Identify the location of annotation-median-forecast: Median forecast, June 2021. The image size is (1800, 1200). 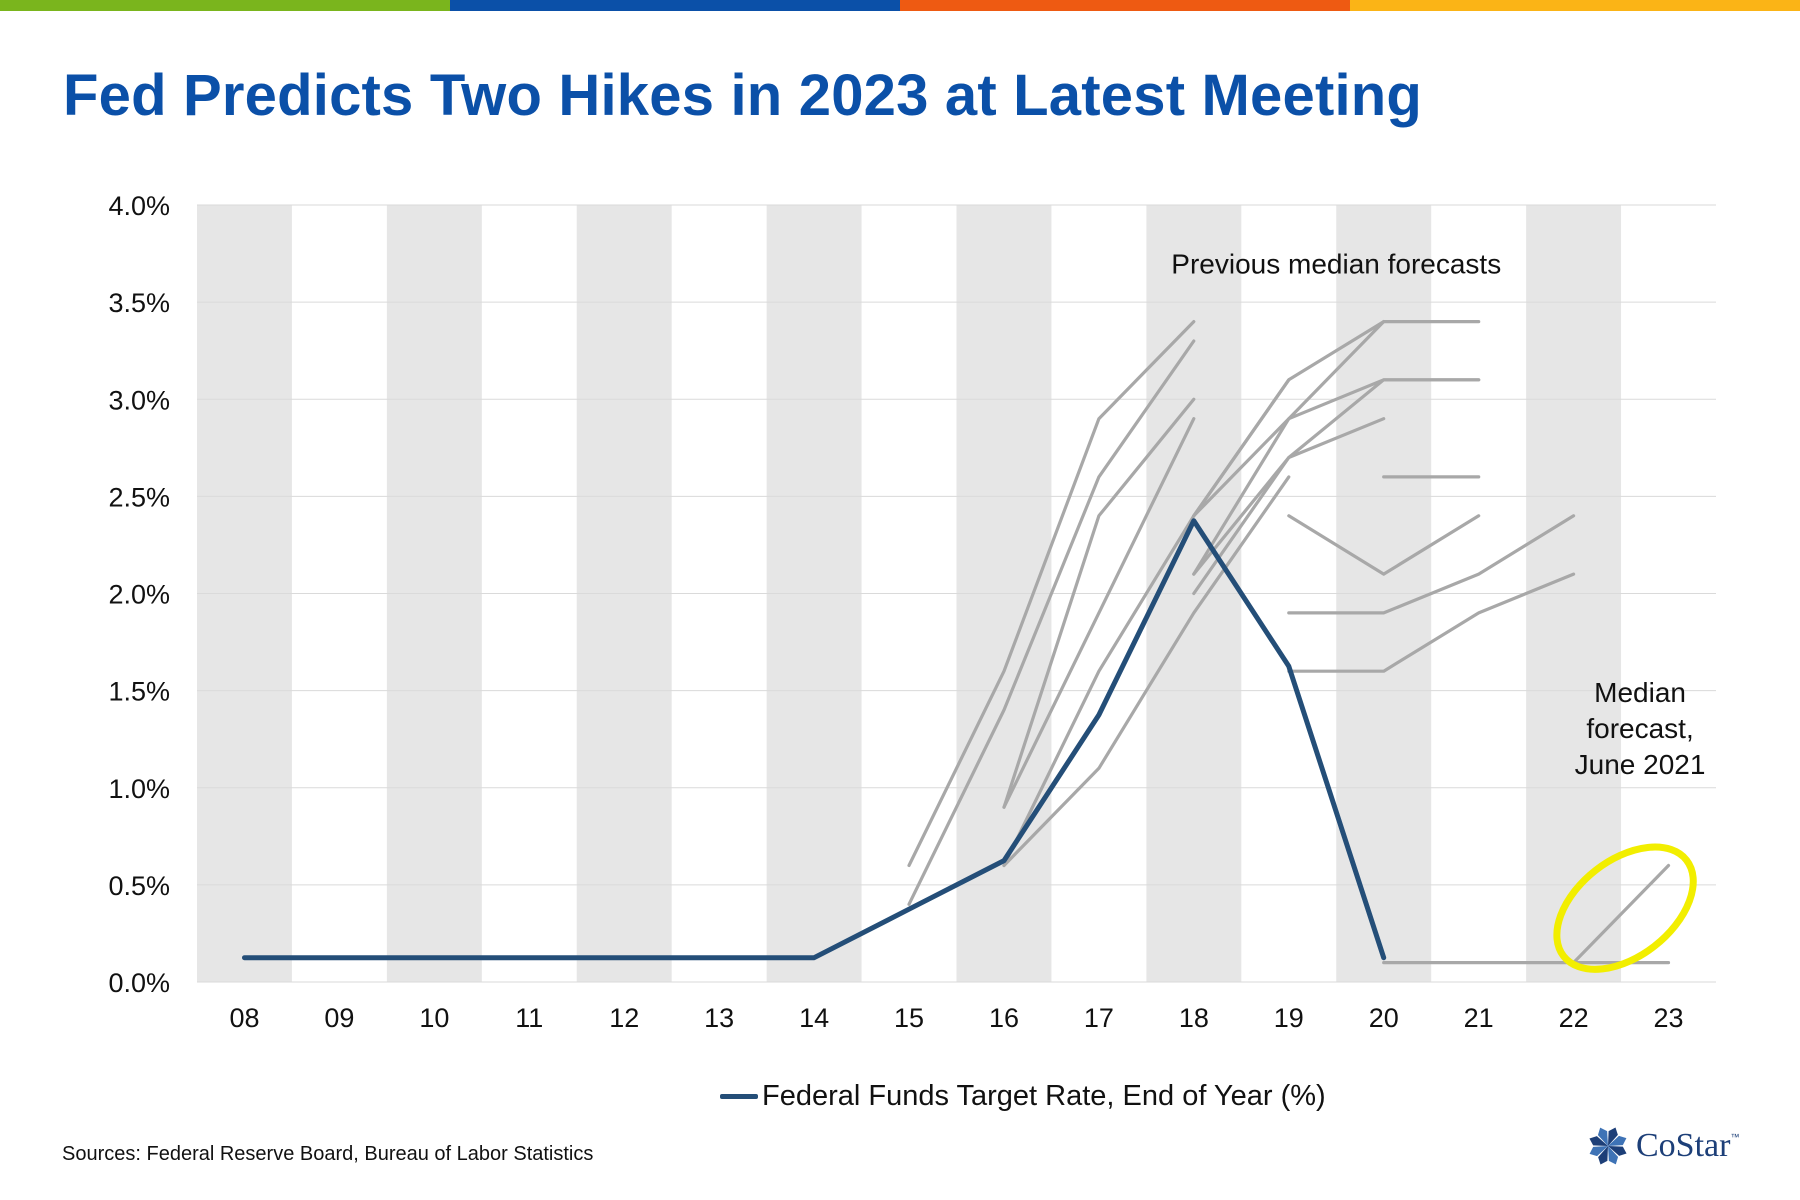
(1640, 728).